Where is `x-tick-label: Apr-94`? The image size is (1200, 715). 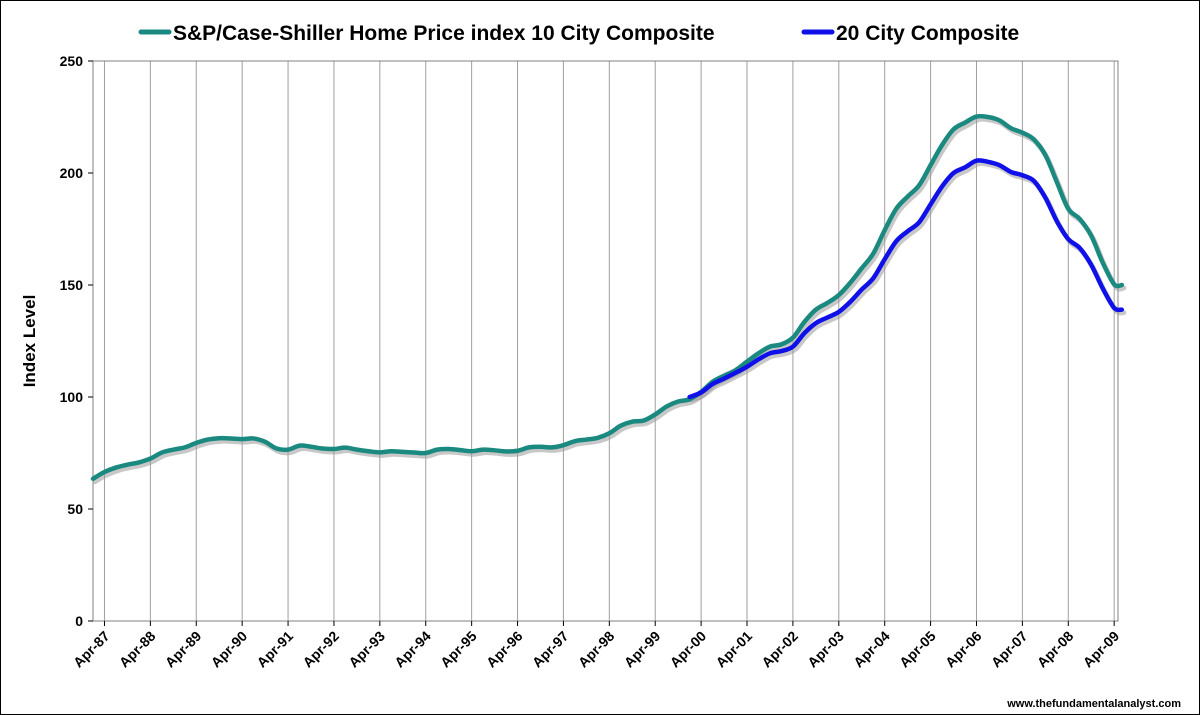
x-tick-label: Apr-94 is located at coordinates (412, 649).